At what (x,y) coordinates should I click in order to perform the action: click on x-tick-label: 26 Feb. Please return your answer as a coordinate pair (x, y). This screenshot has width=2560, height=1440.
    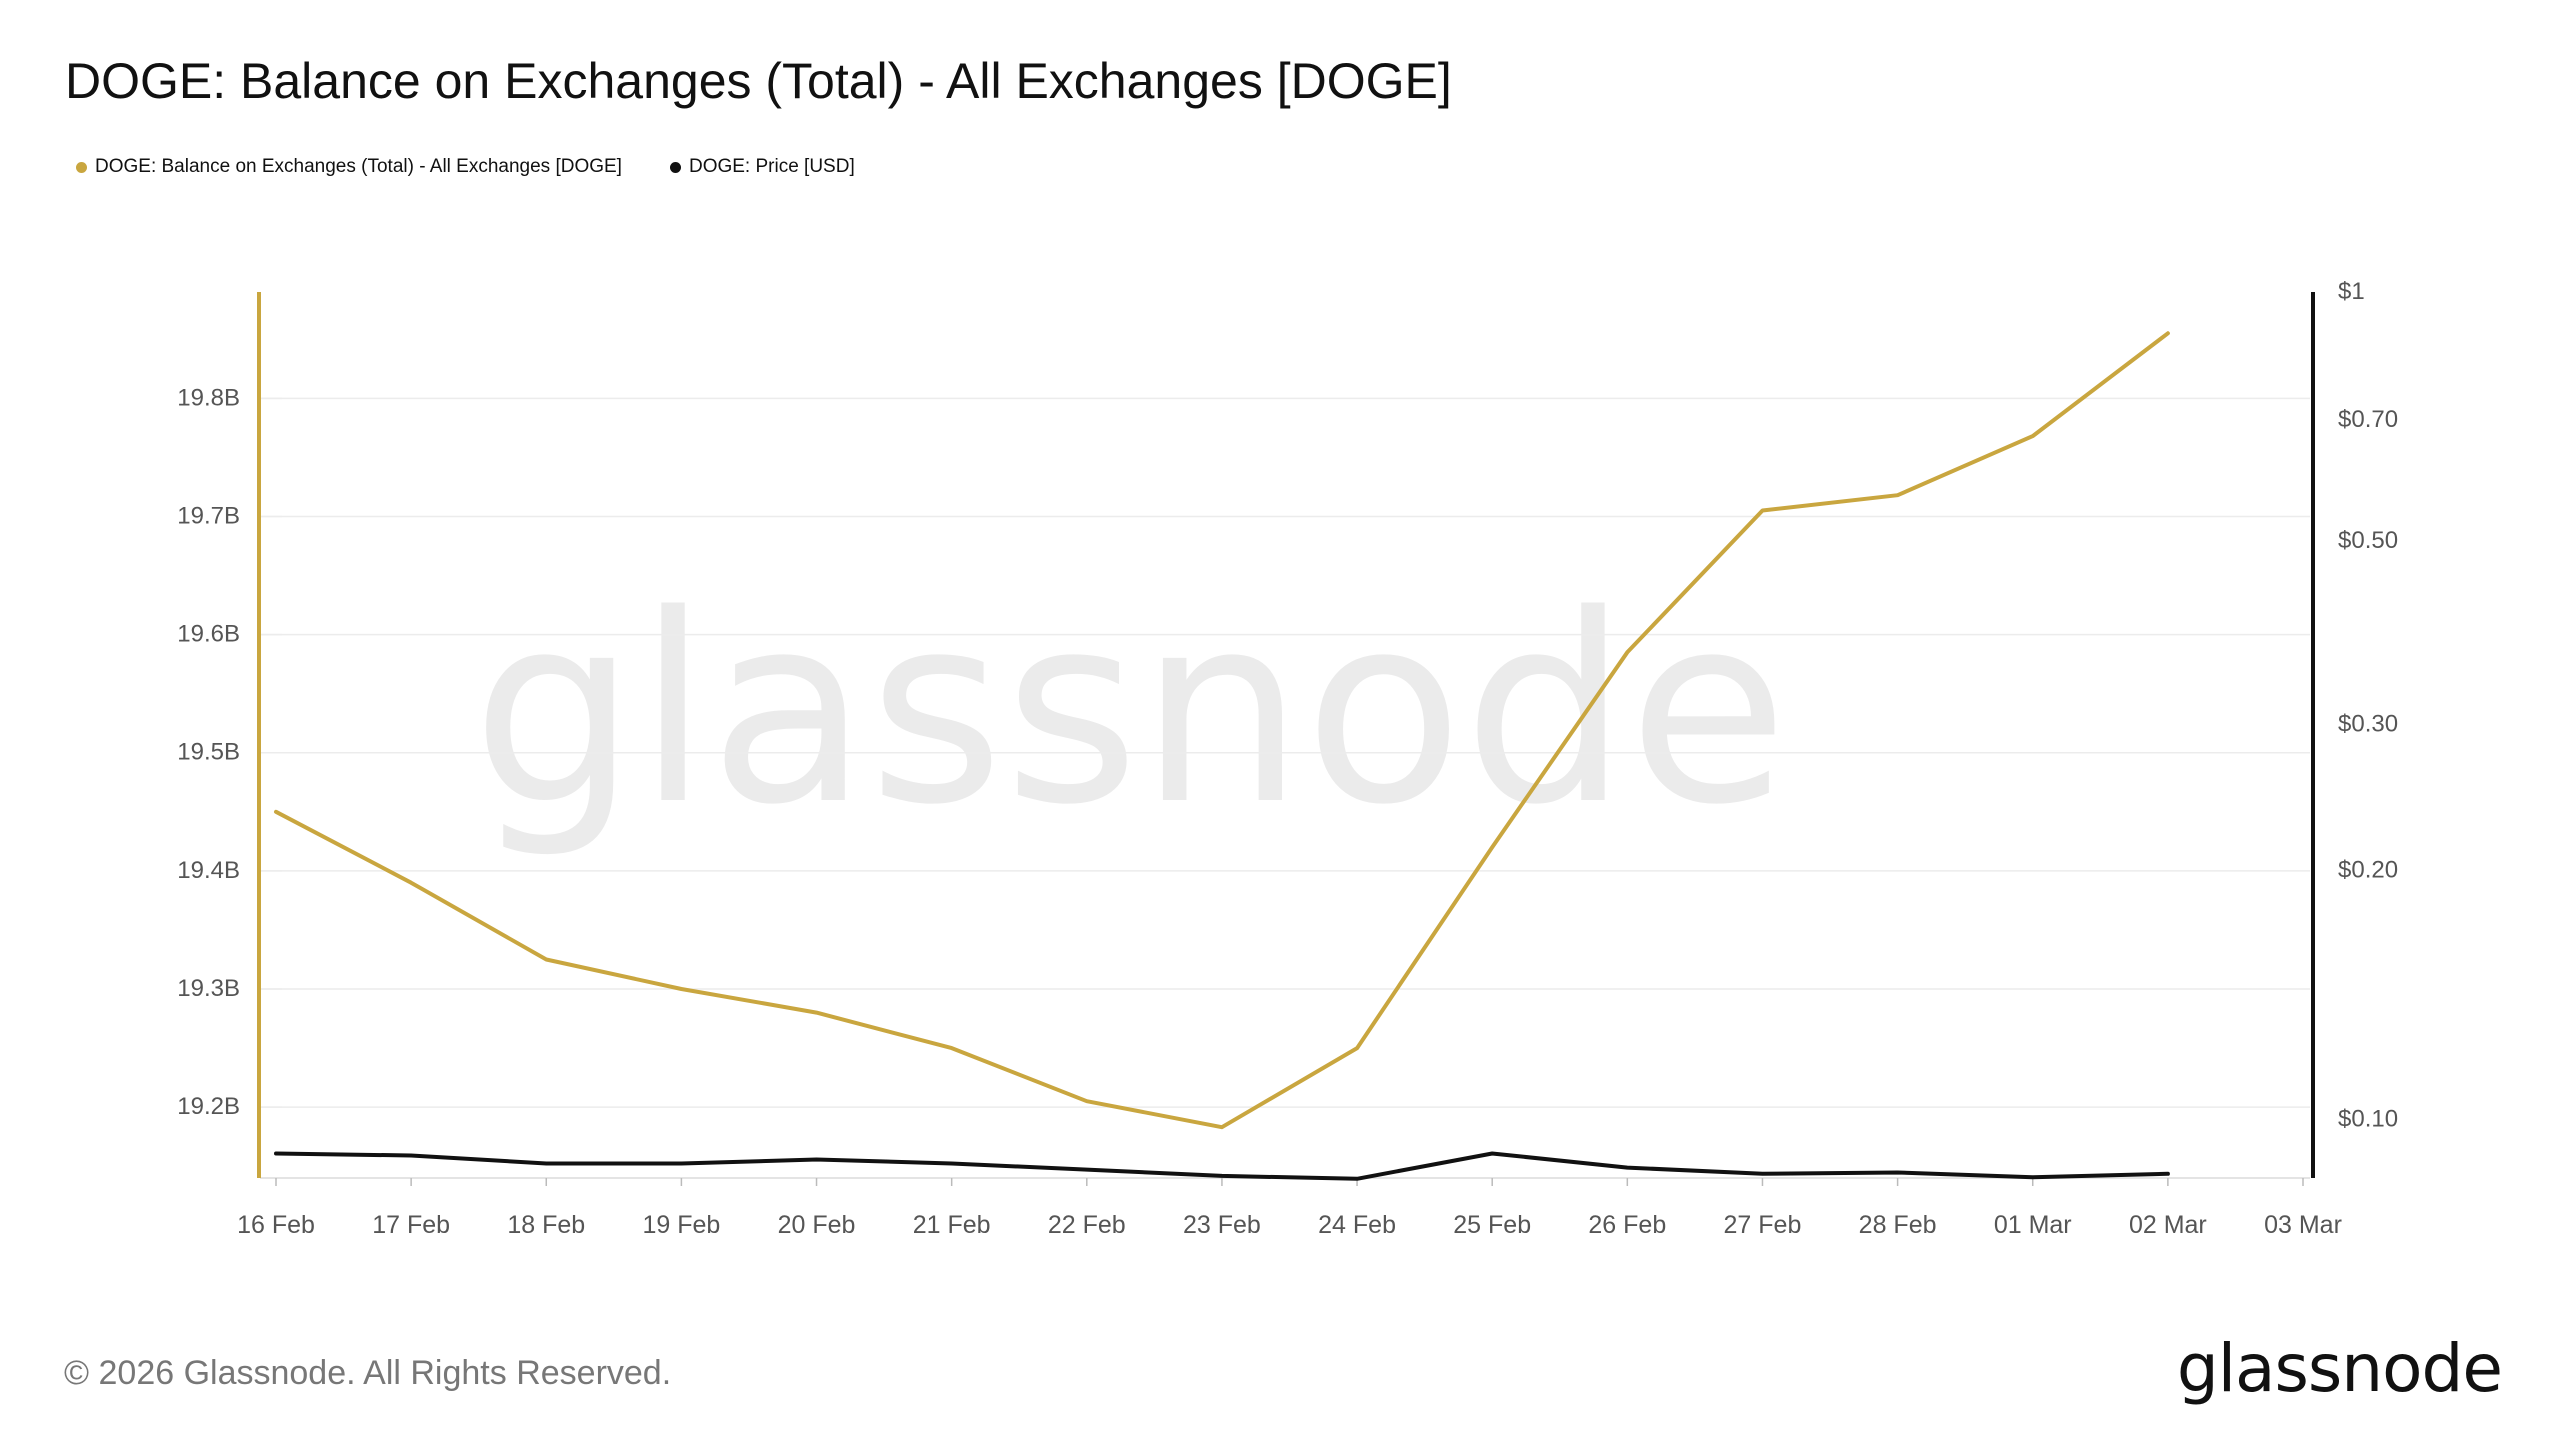
    Looking at the image, I should click on (1627, 1225).